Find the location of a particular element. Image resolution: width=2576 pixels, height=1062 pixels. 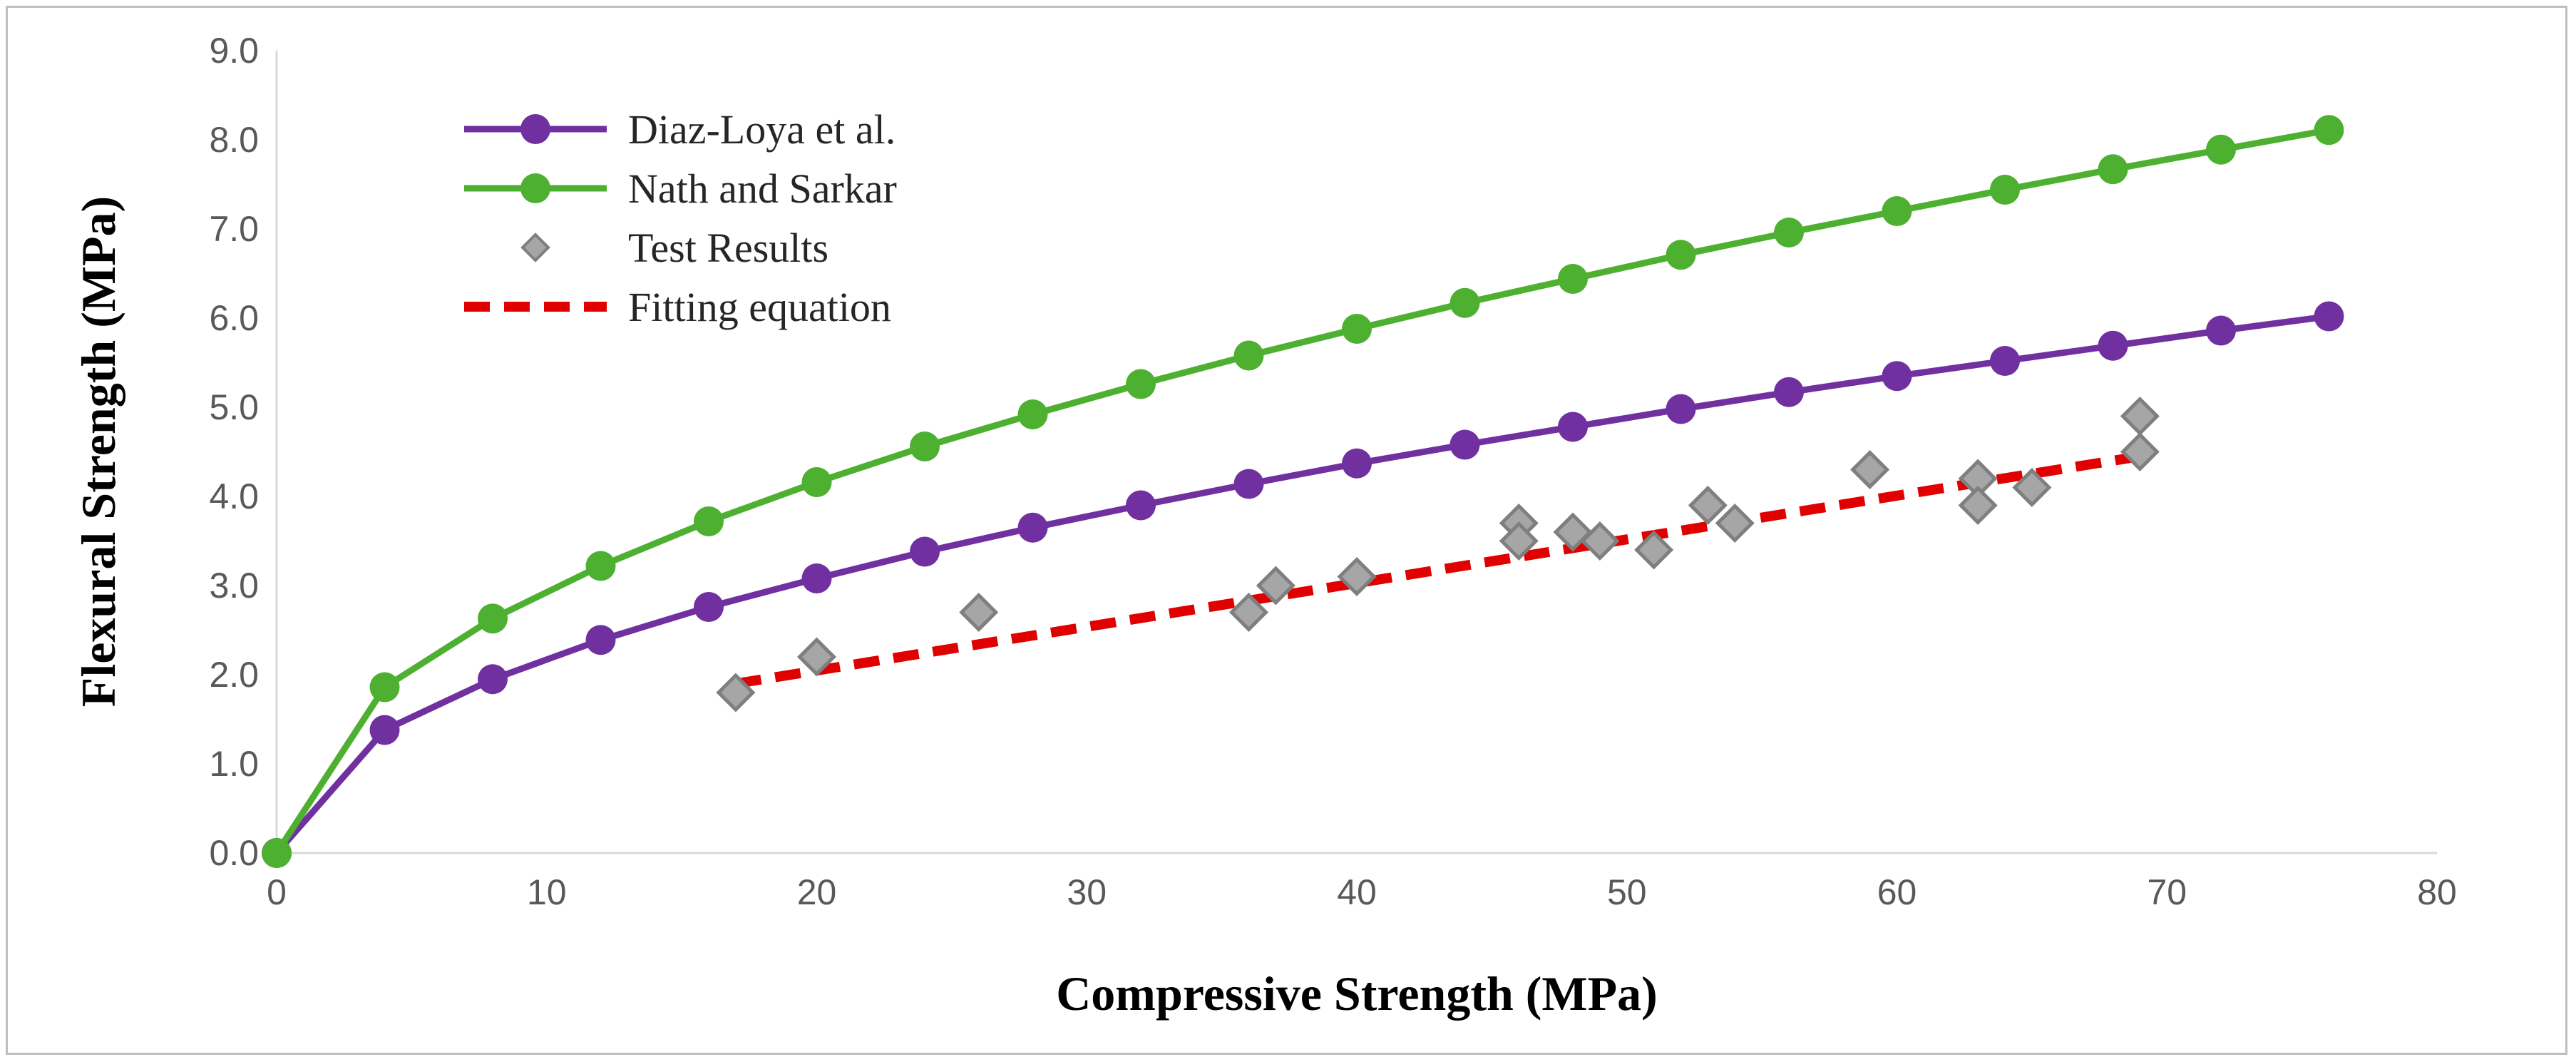

x-tick-label: 70 is located at coordinates (2167, 892).